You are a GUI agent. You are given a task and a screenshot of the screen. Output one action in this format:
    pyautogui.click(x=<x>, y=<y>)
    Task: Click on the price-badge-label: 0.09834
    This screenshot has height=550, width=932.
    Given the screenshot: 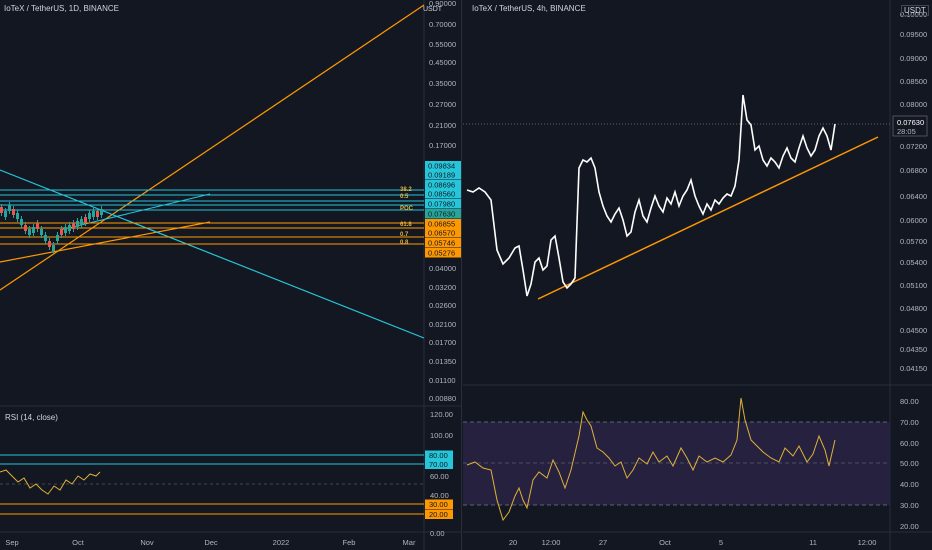 What is the action you would take?
    pyautogui.click(x=441, y=166)
    